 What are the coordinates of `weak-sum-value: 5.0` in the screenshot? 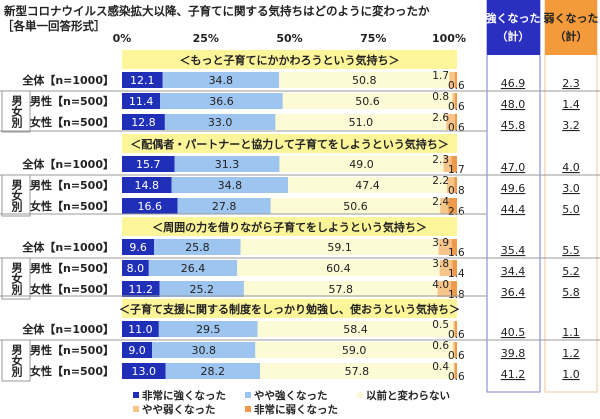 It's located at (571, 209).